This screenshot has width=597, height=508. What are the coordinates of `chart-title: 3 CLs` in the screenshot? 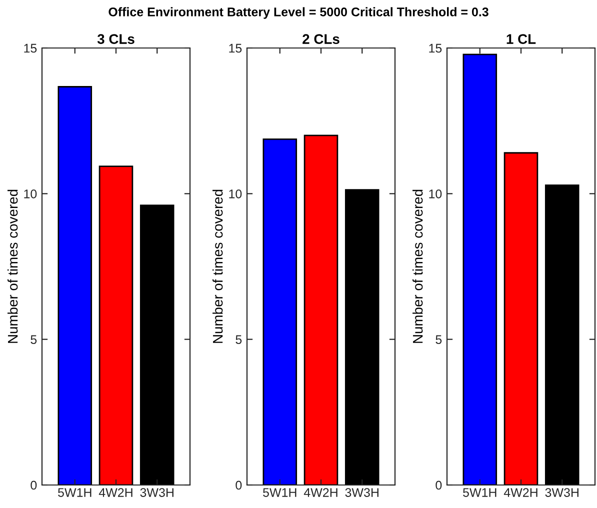 It's located at (115, 39).